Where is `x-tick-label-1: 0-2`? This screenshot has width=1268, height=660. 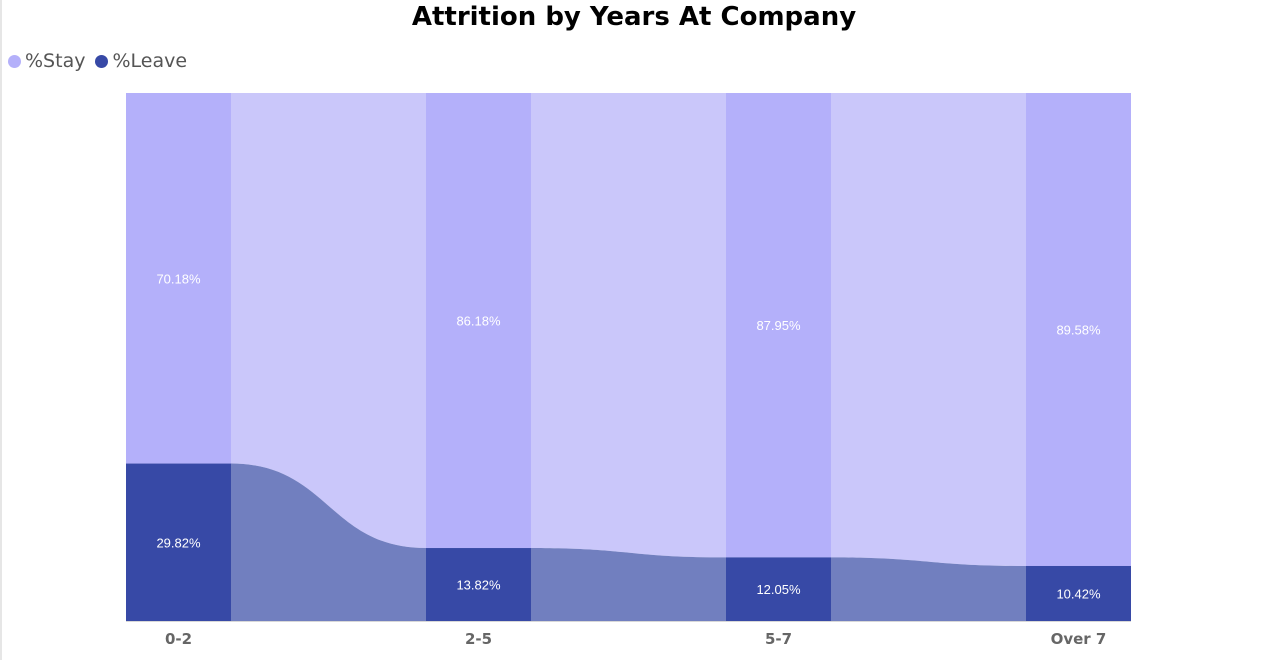 x-tick-label-1: 0-2 is located at coordinates (178, 639).